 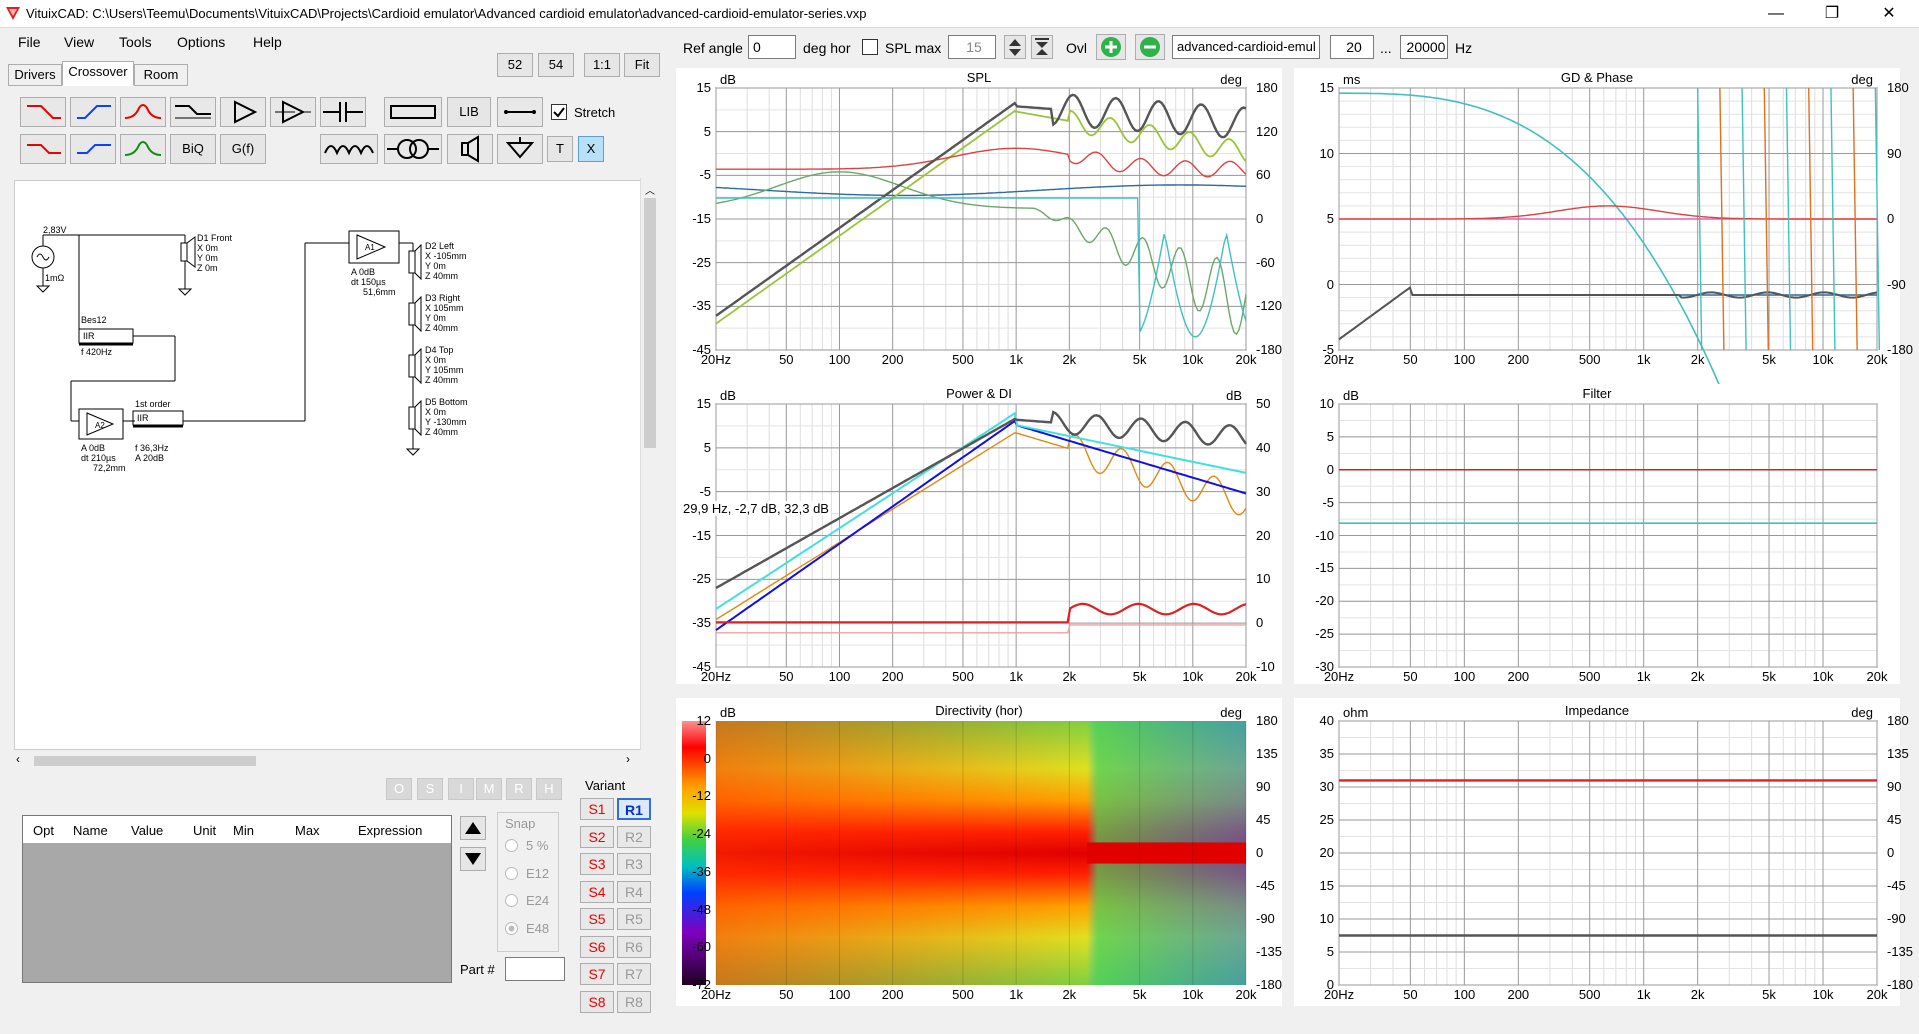 What do you see at coordinates (634, 864) in the screenshot?
I see `variant-r3-button: R3` at bounding box center [634, 864].